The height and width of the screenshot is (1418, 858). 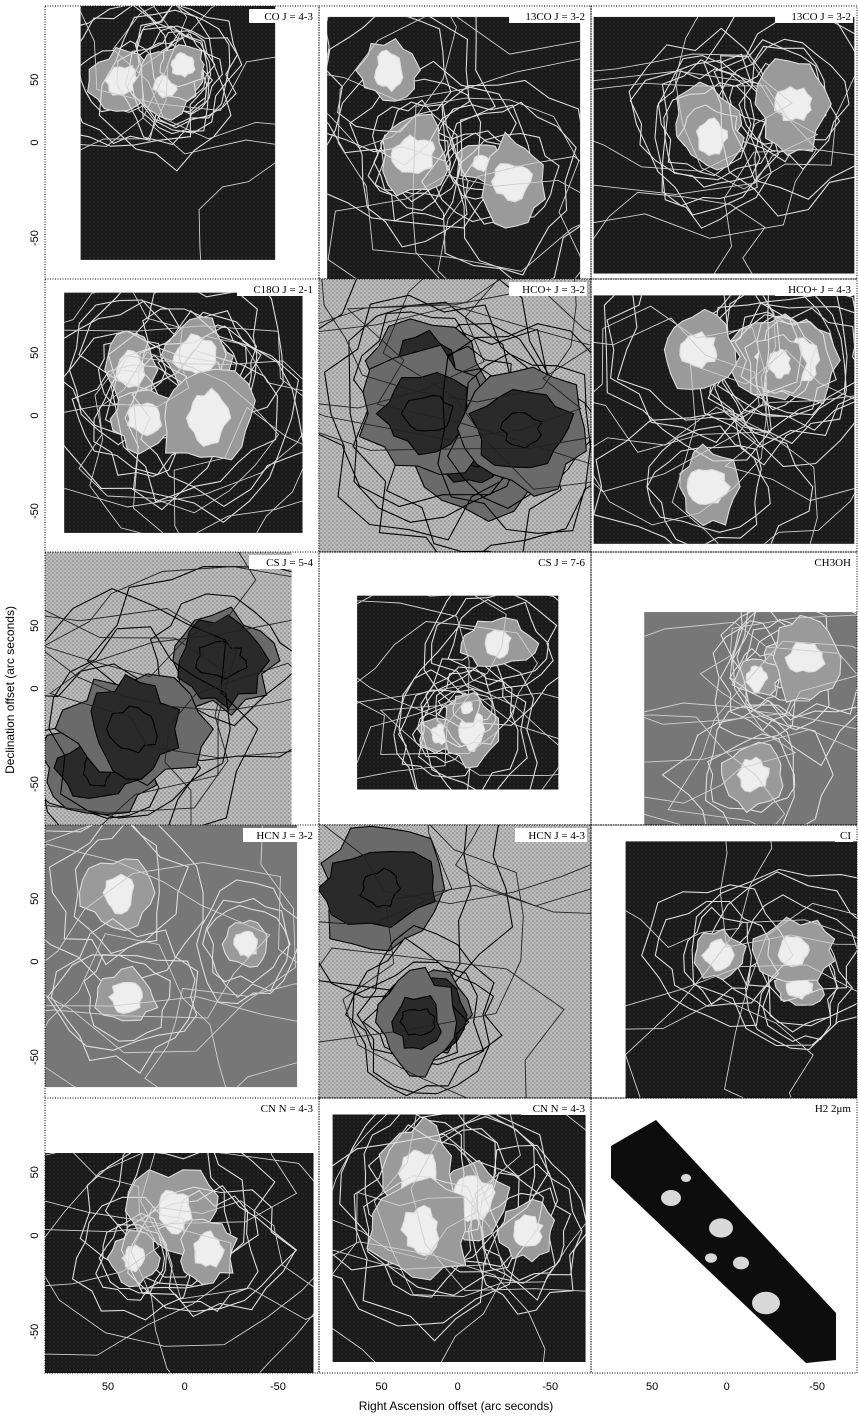 I want to click on panel-label: HCN J = 4-3, so click(x=556, y=836).